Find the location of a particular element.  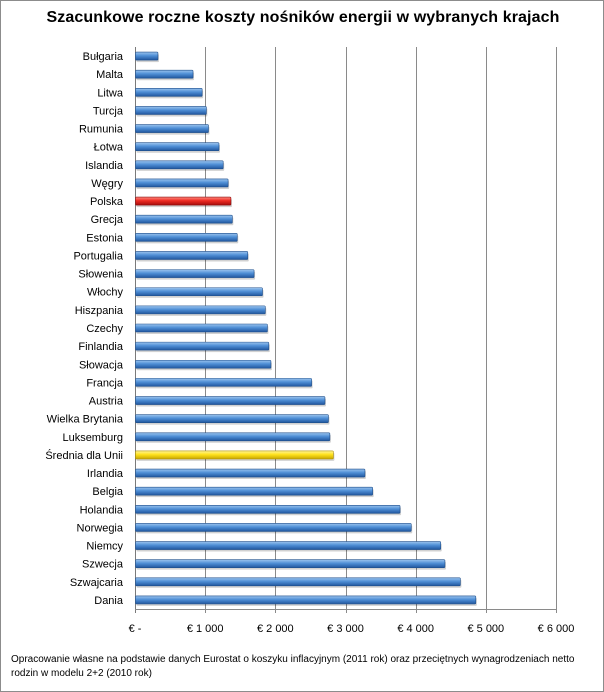

category-label: Dania is located at coordinates (109, 601).